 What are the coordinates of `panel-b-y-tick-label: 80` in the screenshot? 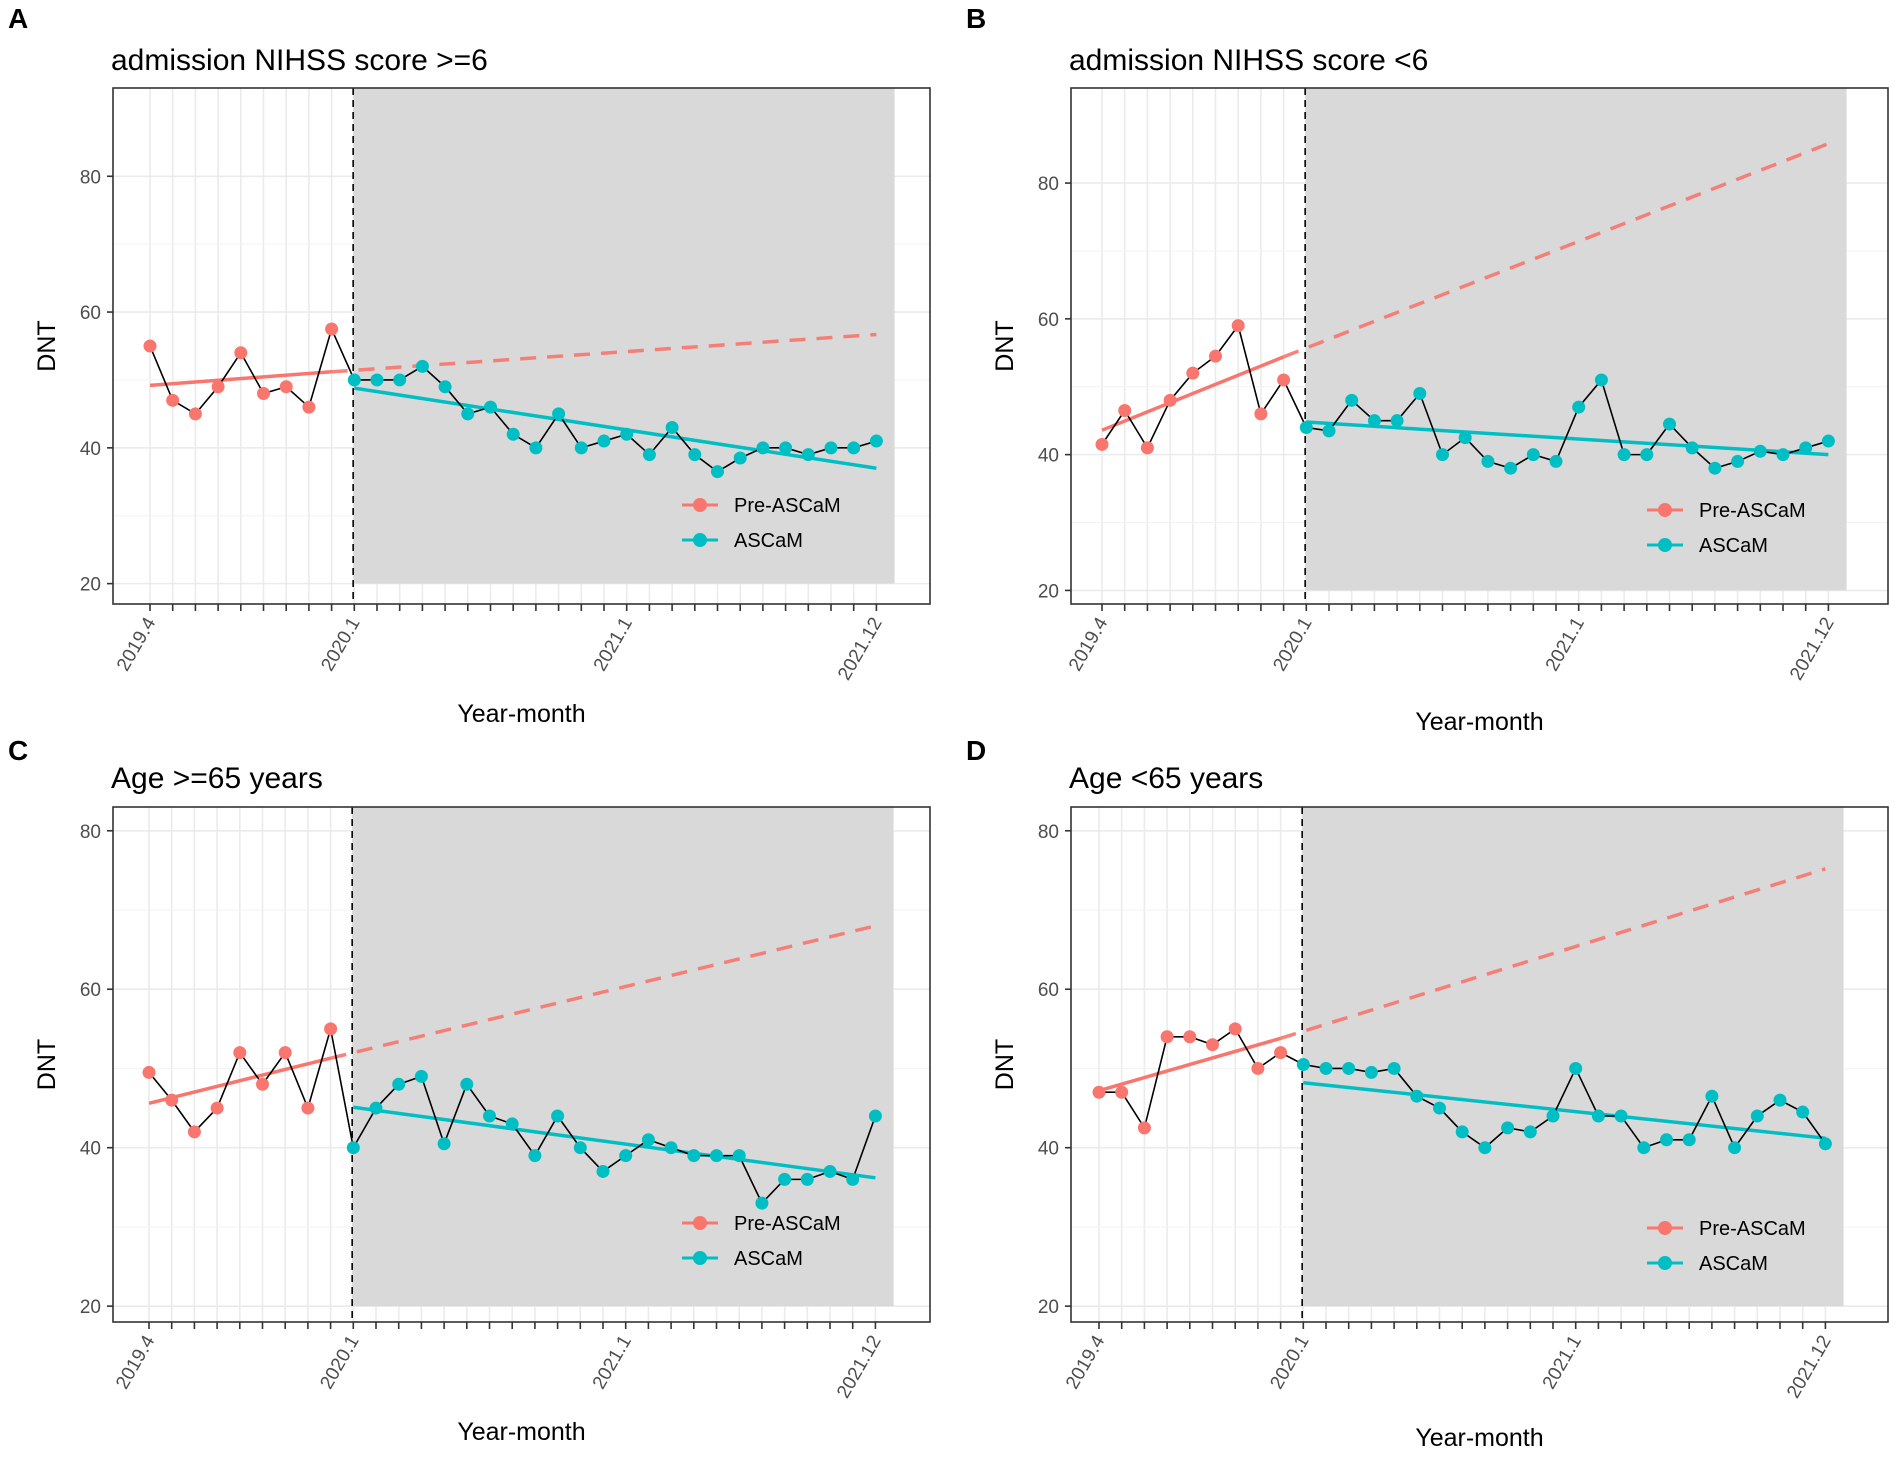 It's located at (1048, 184).